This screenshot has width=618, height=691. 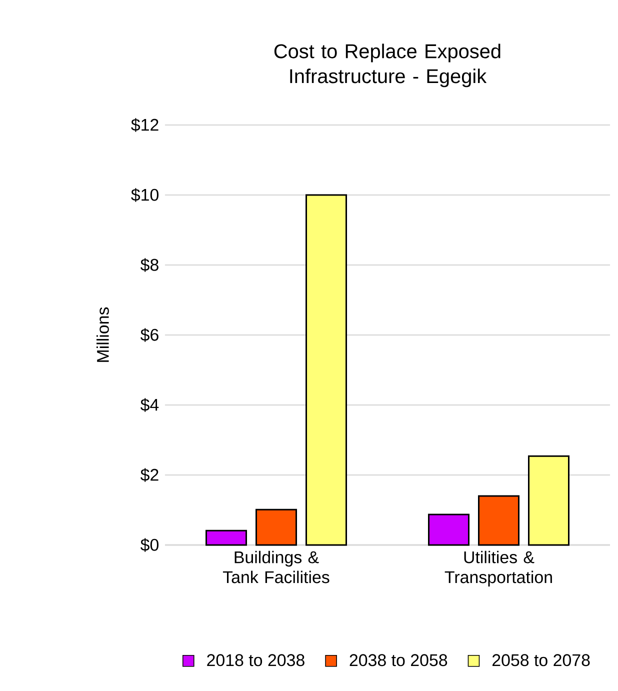 I want to click on y-tick-label: $10, so click(x=144, y=195).